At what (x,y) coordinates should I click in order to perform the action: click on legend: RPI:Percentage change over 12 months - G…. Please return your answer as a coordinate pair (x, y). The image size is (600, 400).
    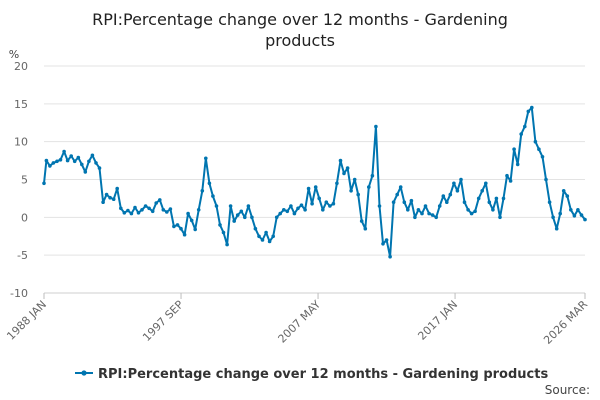
    Looking at the image, I should click on (311, 374).